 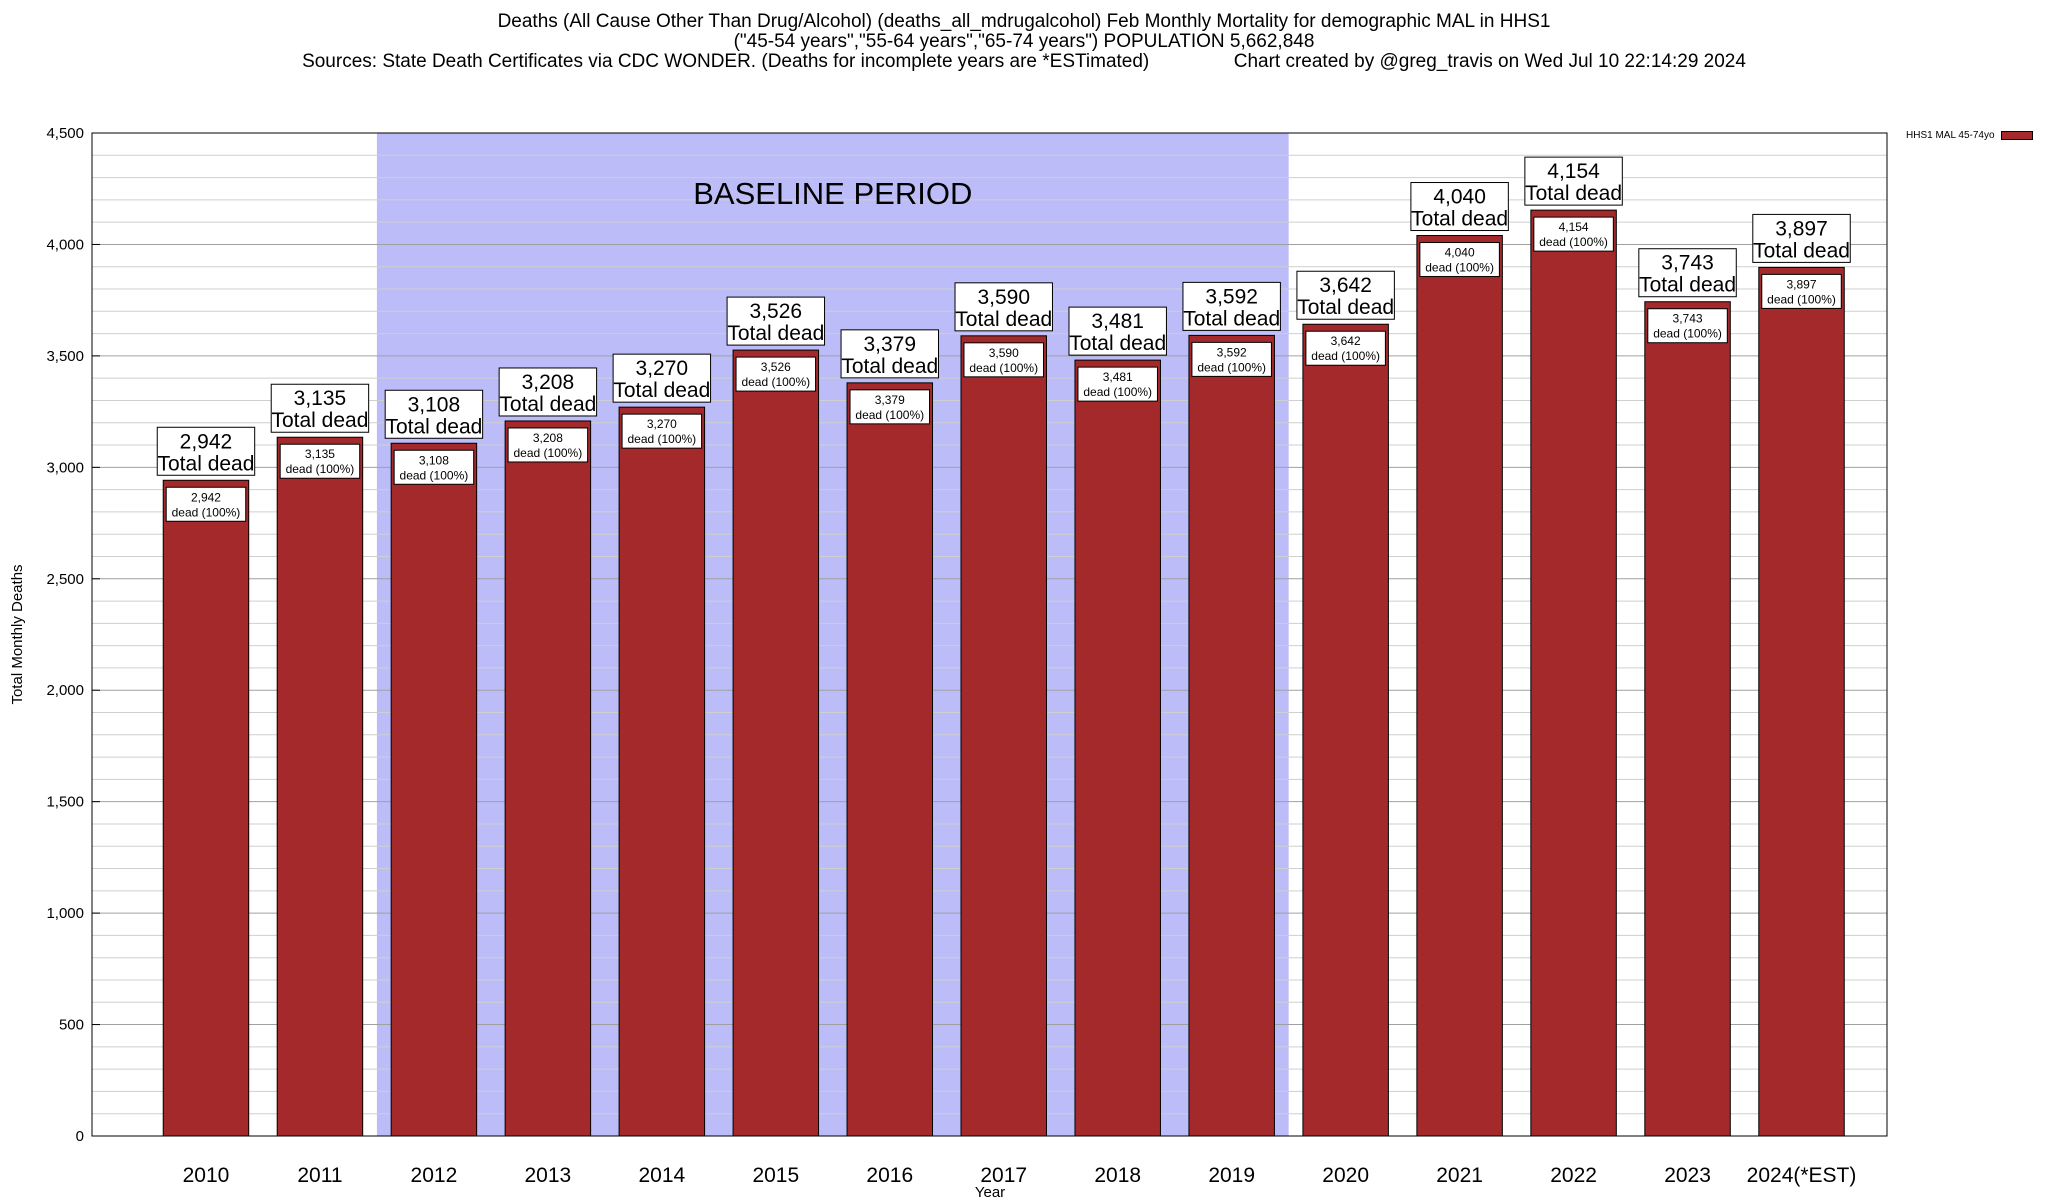 I want to click on inner-value-label: 3,897, so click(x=1802, y=284).